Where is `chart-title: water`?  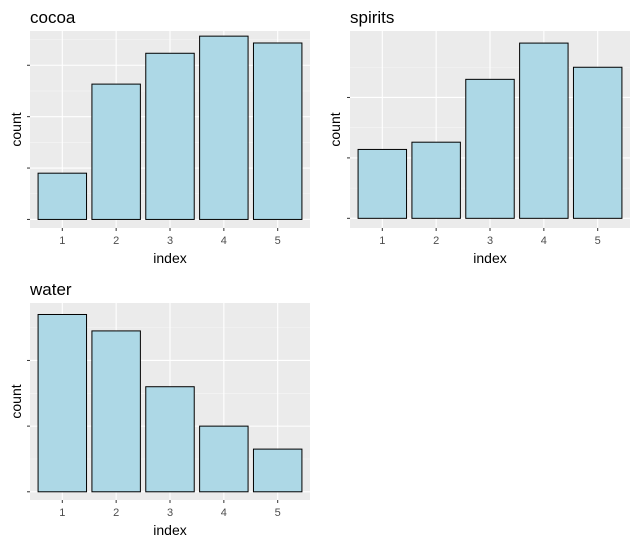 chart-title: water is located at coordinates (50, 289).